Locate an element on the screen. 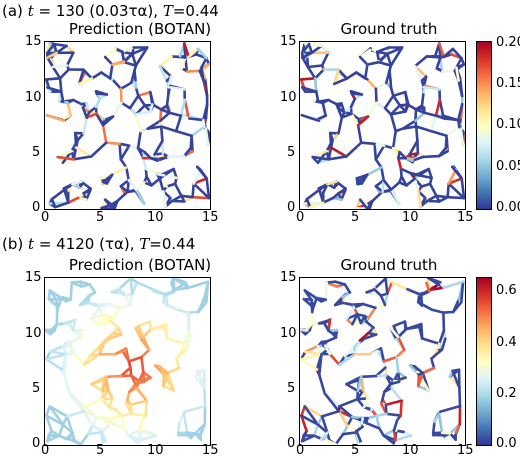 This screenshot has height=458, width=520. panel-b-left-title: Prediction (BOTAN) is located at coordinates (140, 265).